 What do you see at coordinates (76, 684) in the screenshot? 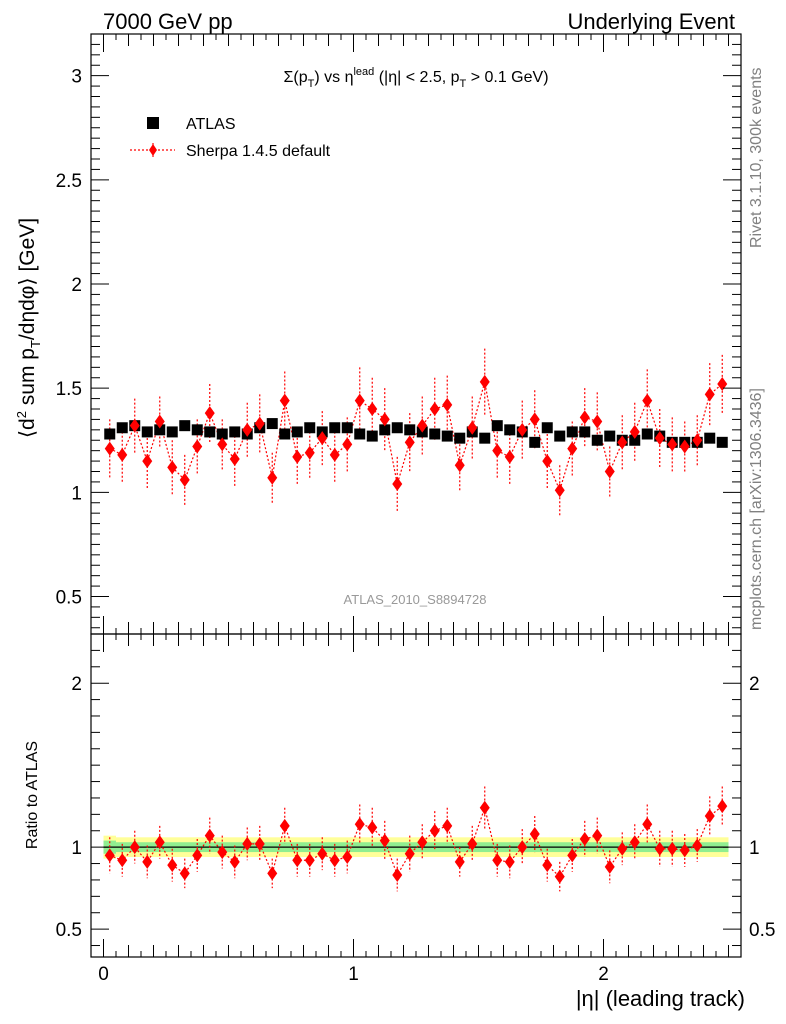
I see `ratio-y-tick-label: 2` at bounding box center [76, 684].